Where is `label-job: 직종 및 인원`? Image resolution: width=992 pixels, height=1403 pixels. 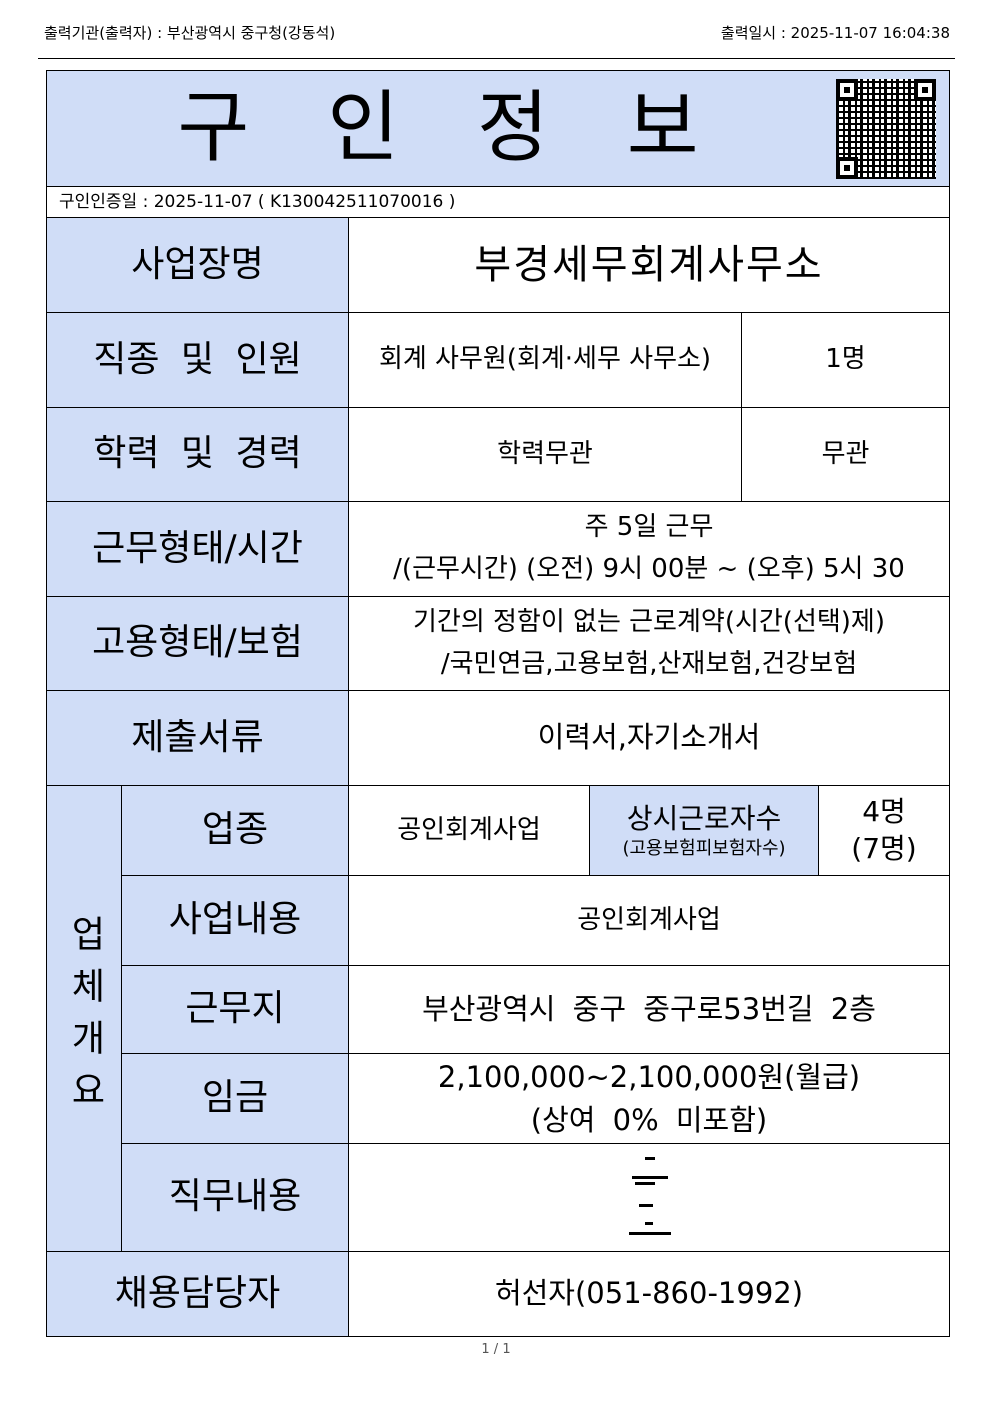 label-job: 직종 및 인원 is located at coordinates (198, 360).